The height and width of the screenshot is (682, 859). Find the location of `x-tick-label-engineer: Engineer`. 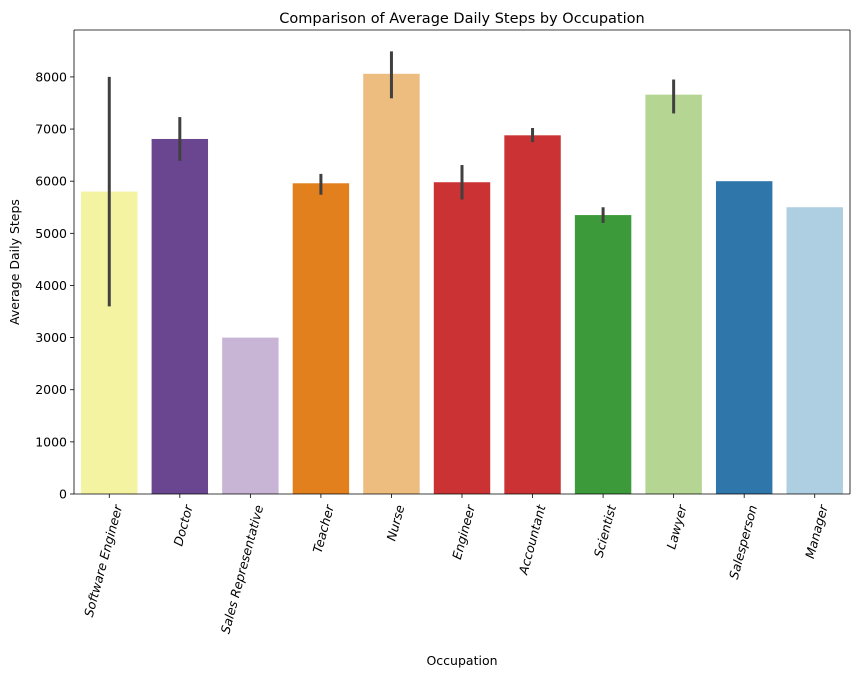

x-tick-label-engineer: Engineer is located at coordinates (463, 531).